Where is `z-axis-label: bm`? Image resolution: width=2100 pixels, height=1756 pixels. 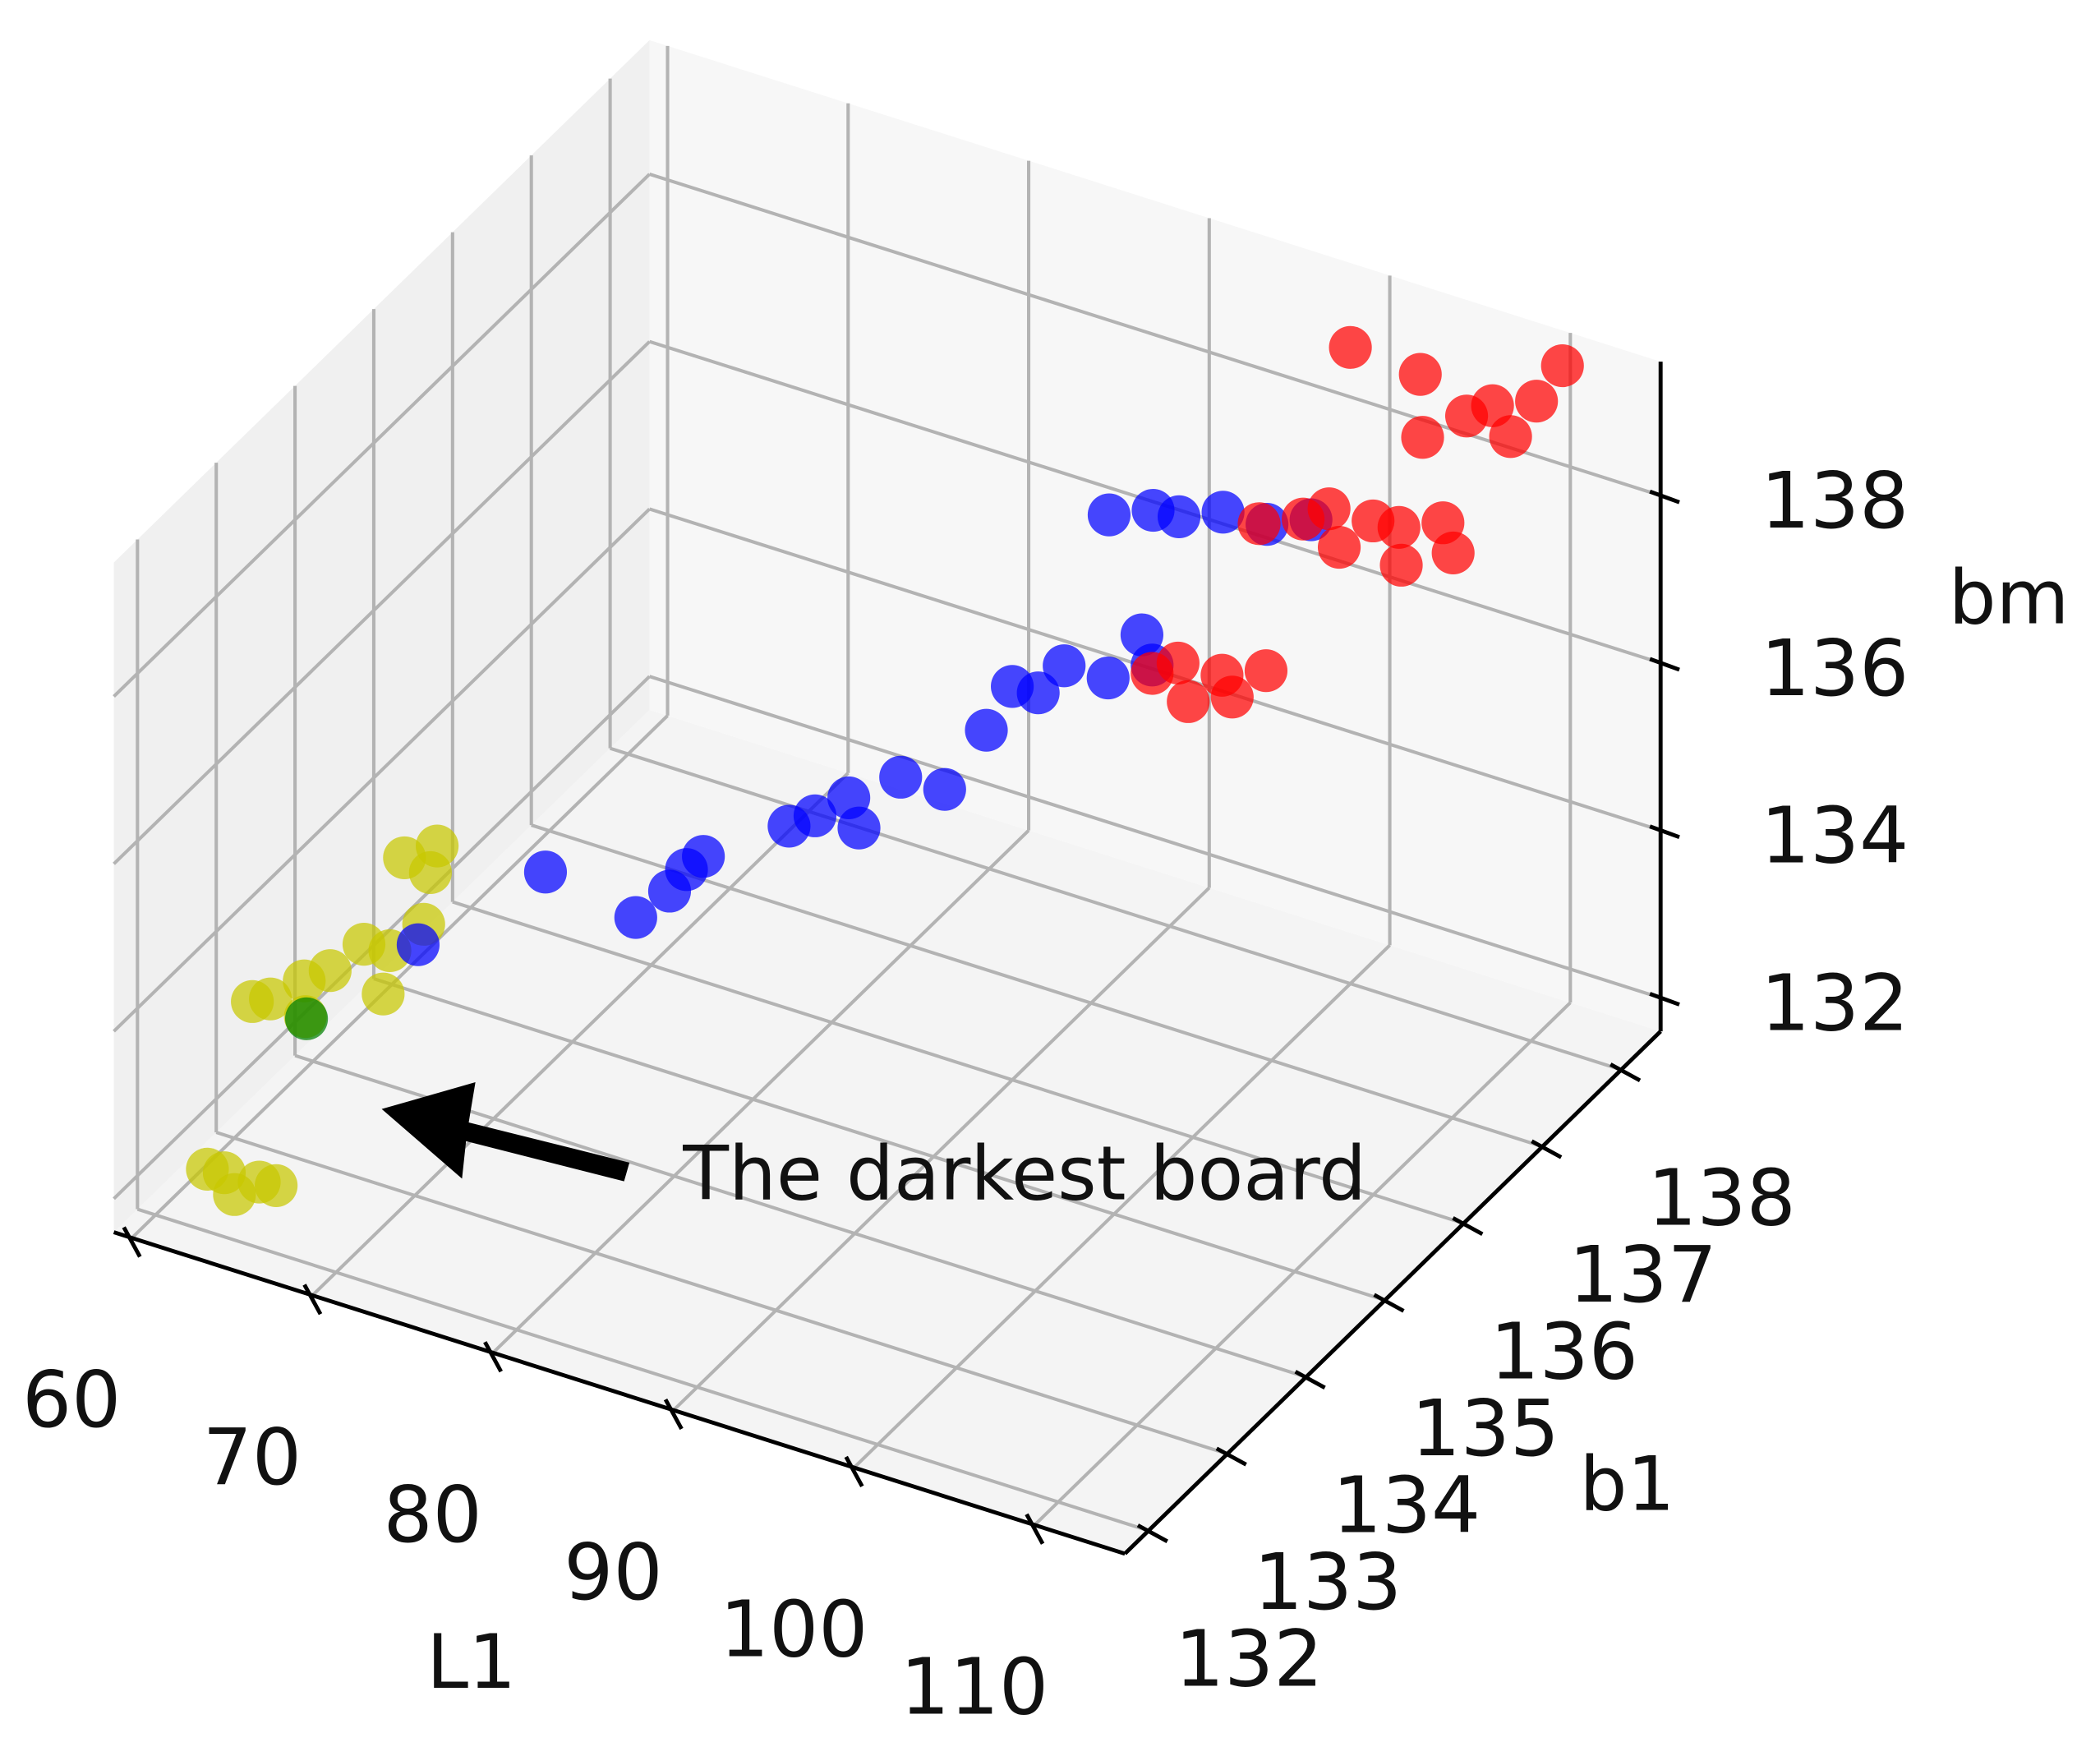
z-axis-label: bm is located at coordinates (2009, 597).